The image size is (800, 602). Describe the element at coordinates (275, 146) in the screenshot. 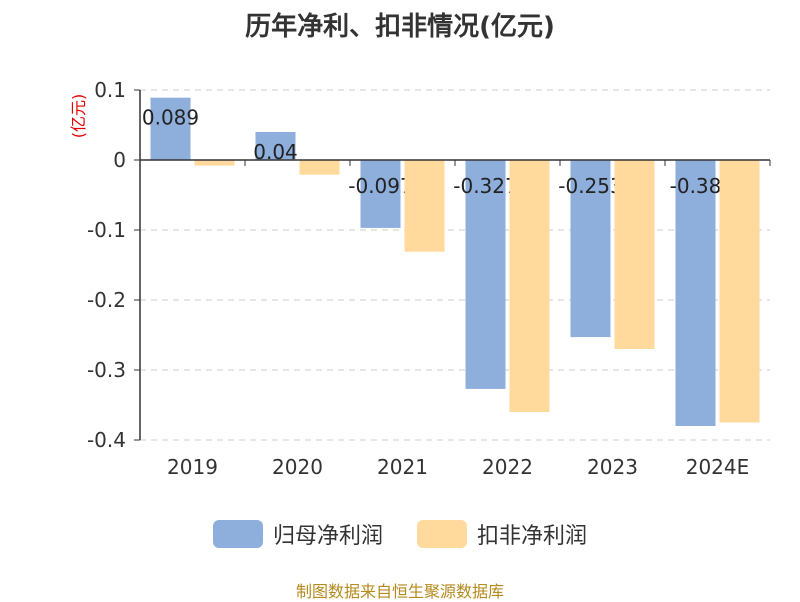

I see `bar-series-0-2020` at that location.